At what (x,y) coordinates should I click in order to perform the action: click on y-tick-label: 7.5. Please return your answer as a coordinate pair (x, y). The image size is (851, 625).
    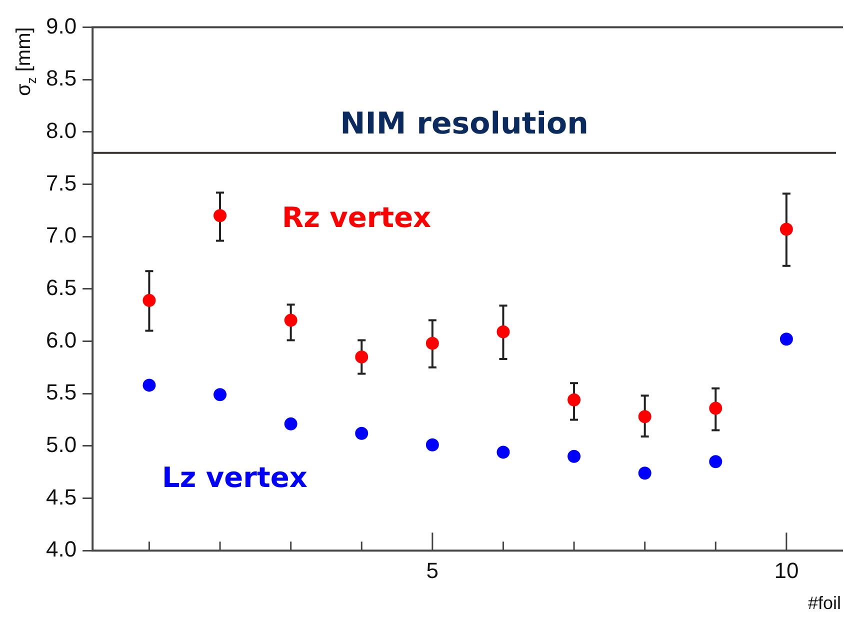
    Looking at the image, I should click on (61, 183).